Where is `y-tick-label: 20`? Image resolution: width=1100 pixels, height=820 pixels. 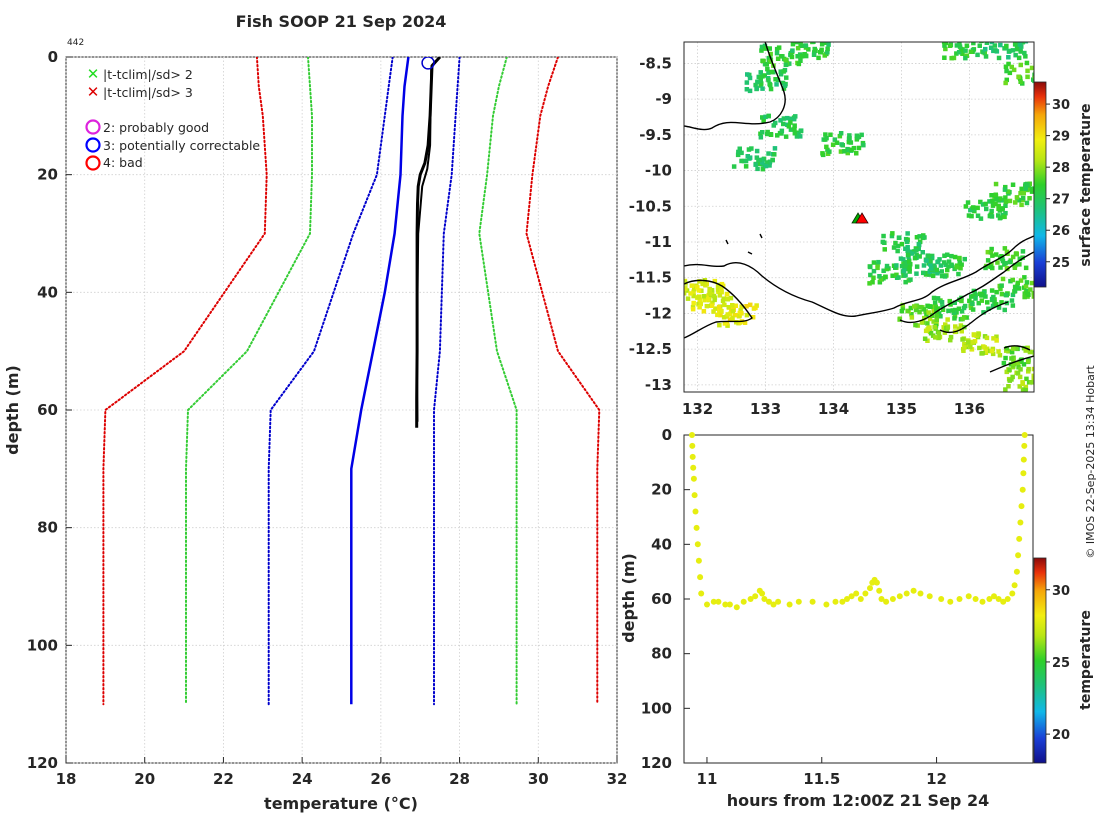
y-tick-label: 20 is located at coordinates (47, 175).